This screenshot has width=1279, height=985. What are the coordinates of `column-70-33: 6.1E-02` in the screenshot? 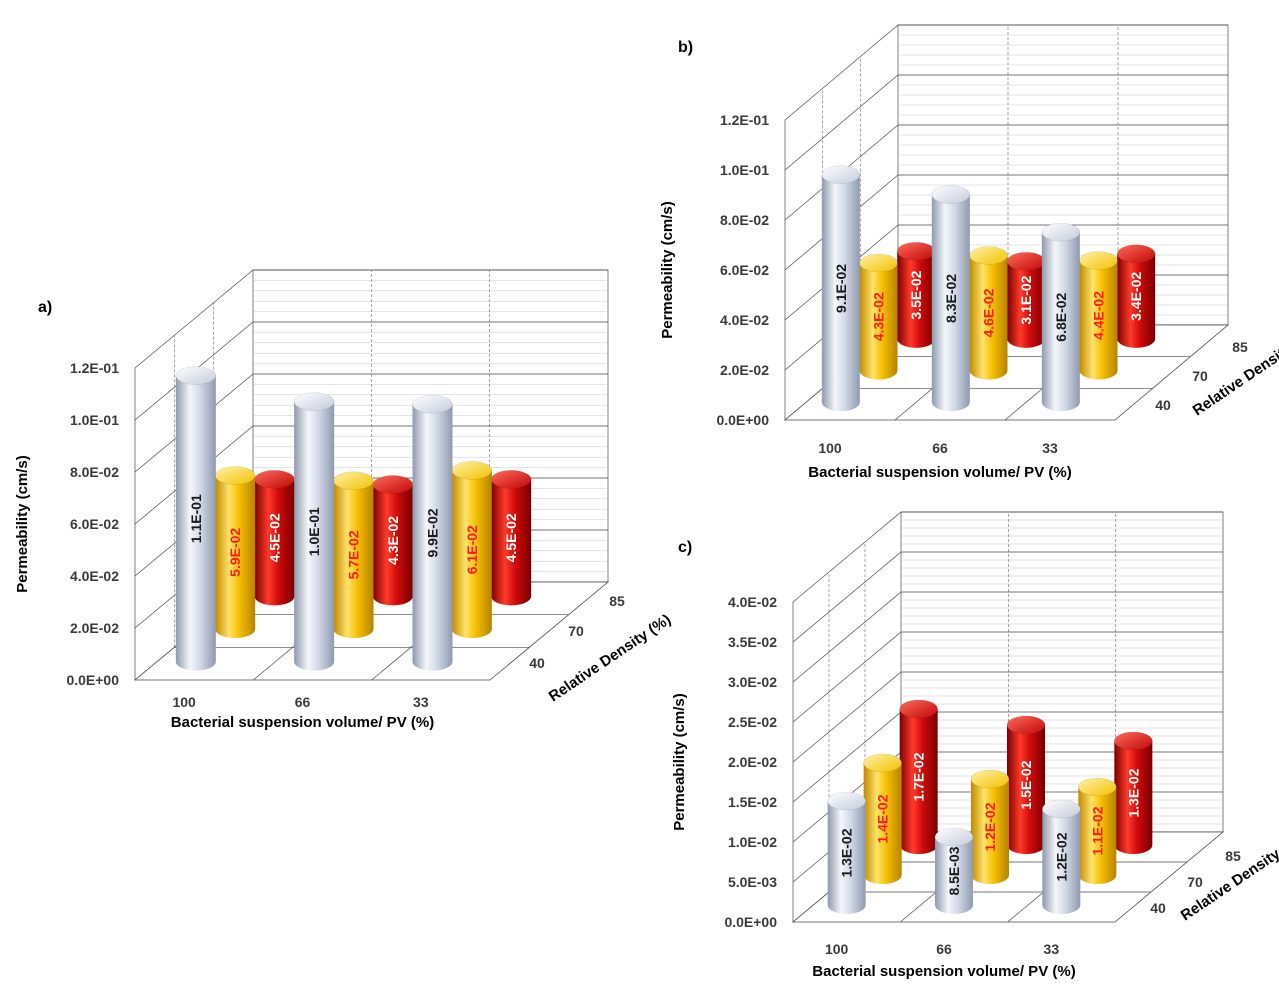 It's located at (472, 550).